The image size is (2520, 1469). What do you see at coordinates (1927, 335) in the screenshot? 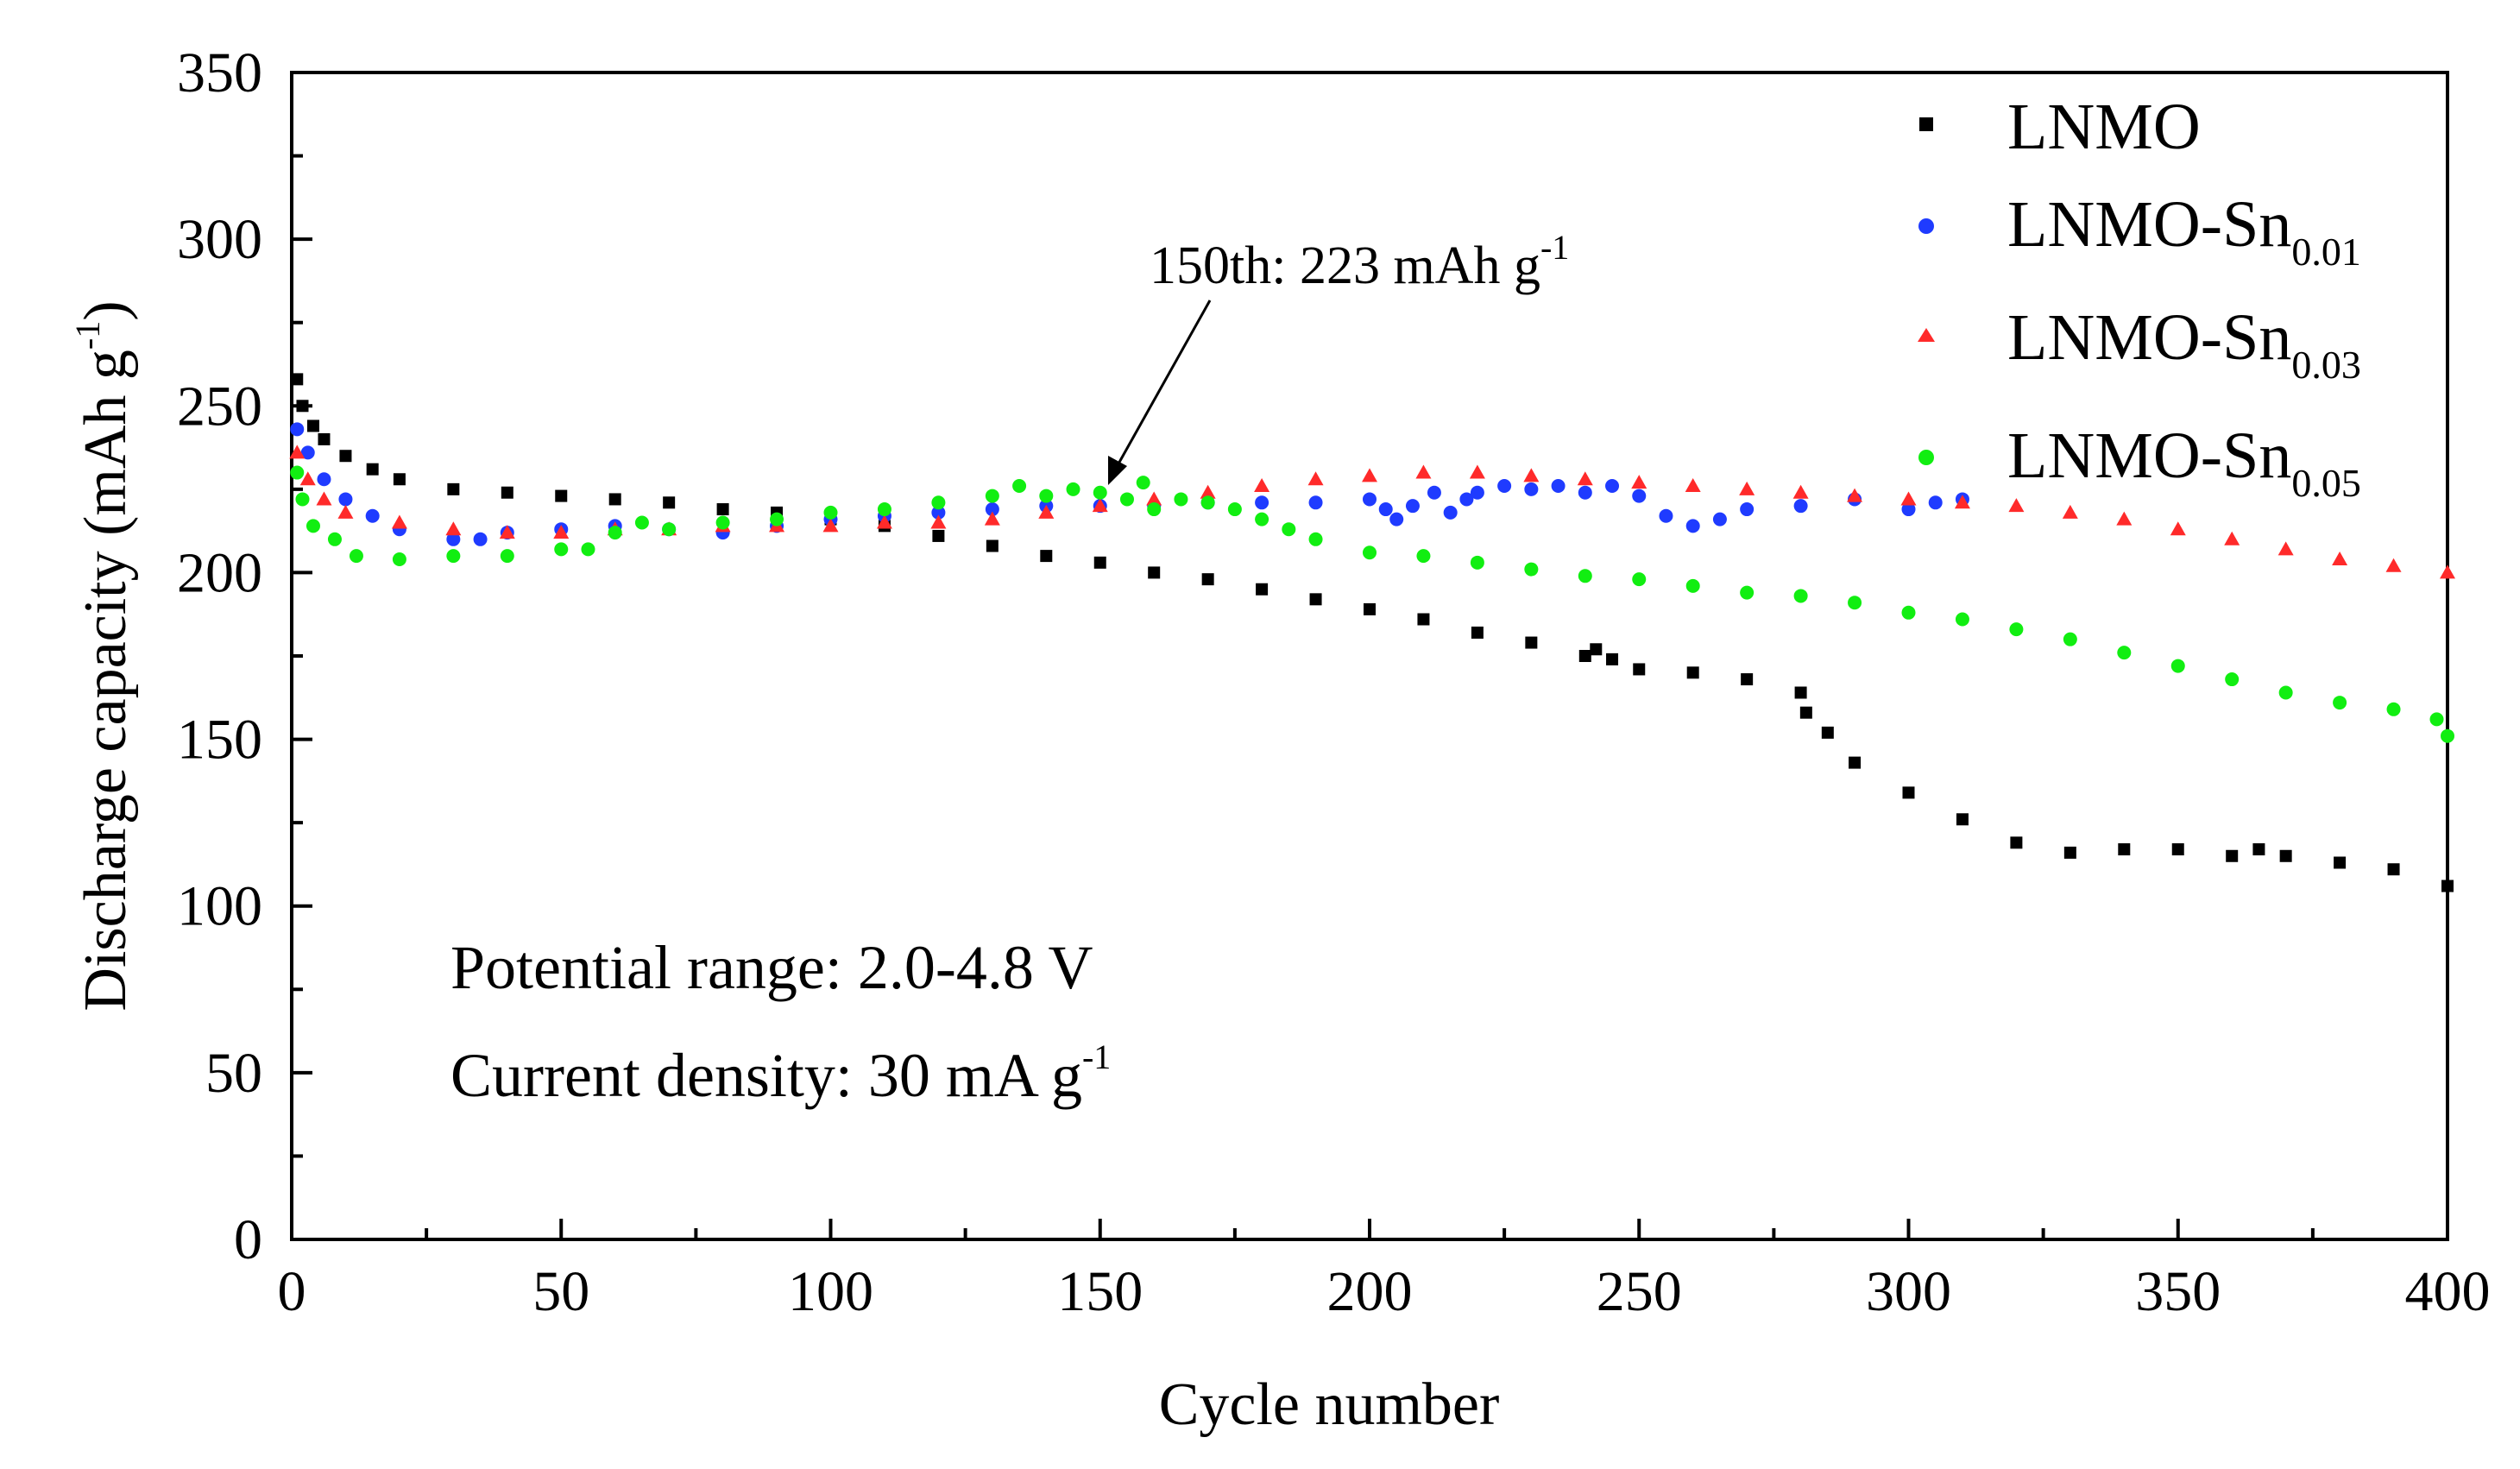
I see `legend-marker-sn003` at bounding box center [1927, 335].